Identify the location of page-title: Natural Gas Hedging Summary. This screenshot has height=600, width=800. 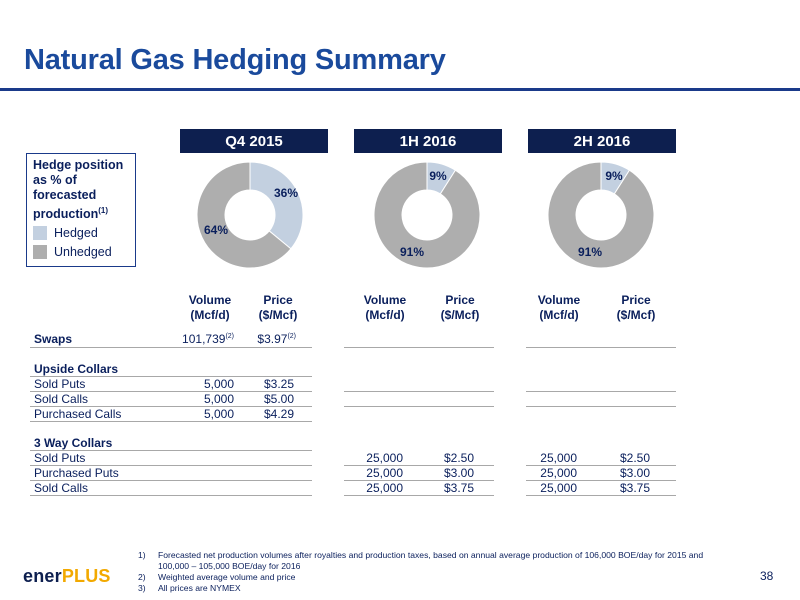
(235, 60).